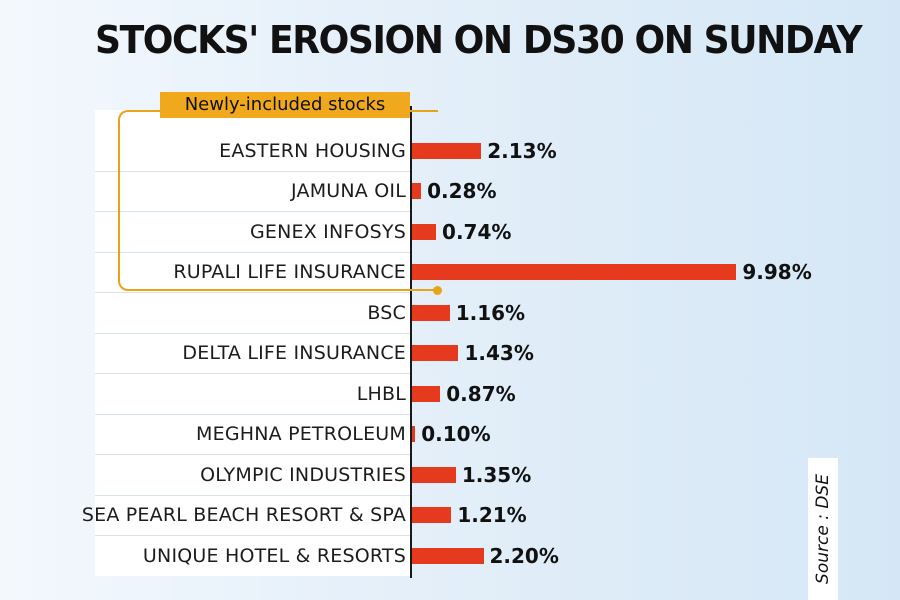 Image resolution: width=900 pixels, height=600 pixels. Describe the element at coordinates (411, 342) in the screenshot. I see `chart-axis-line` at that location.